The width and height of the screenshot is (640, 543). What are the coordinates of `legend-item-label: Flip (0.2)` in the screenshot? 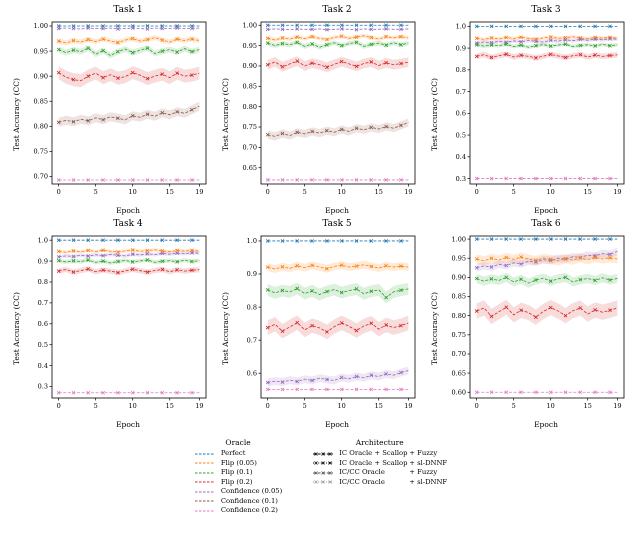 It's located at (236, 481).